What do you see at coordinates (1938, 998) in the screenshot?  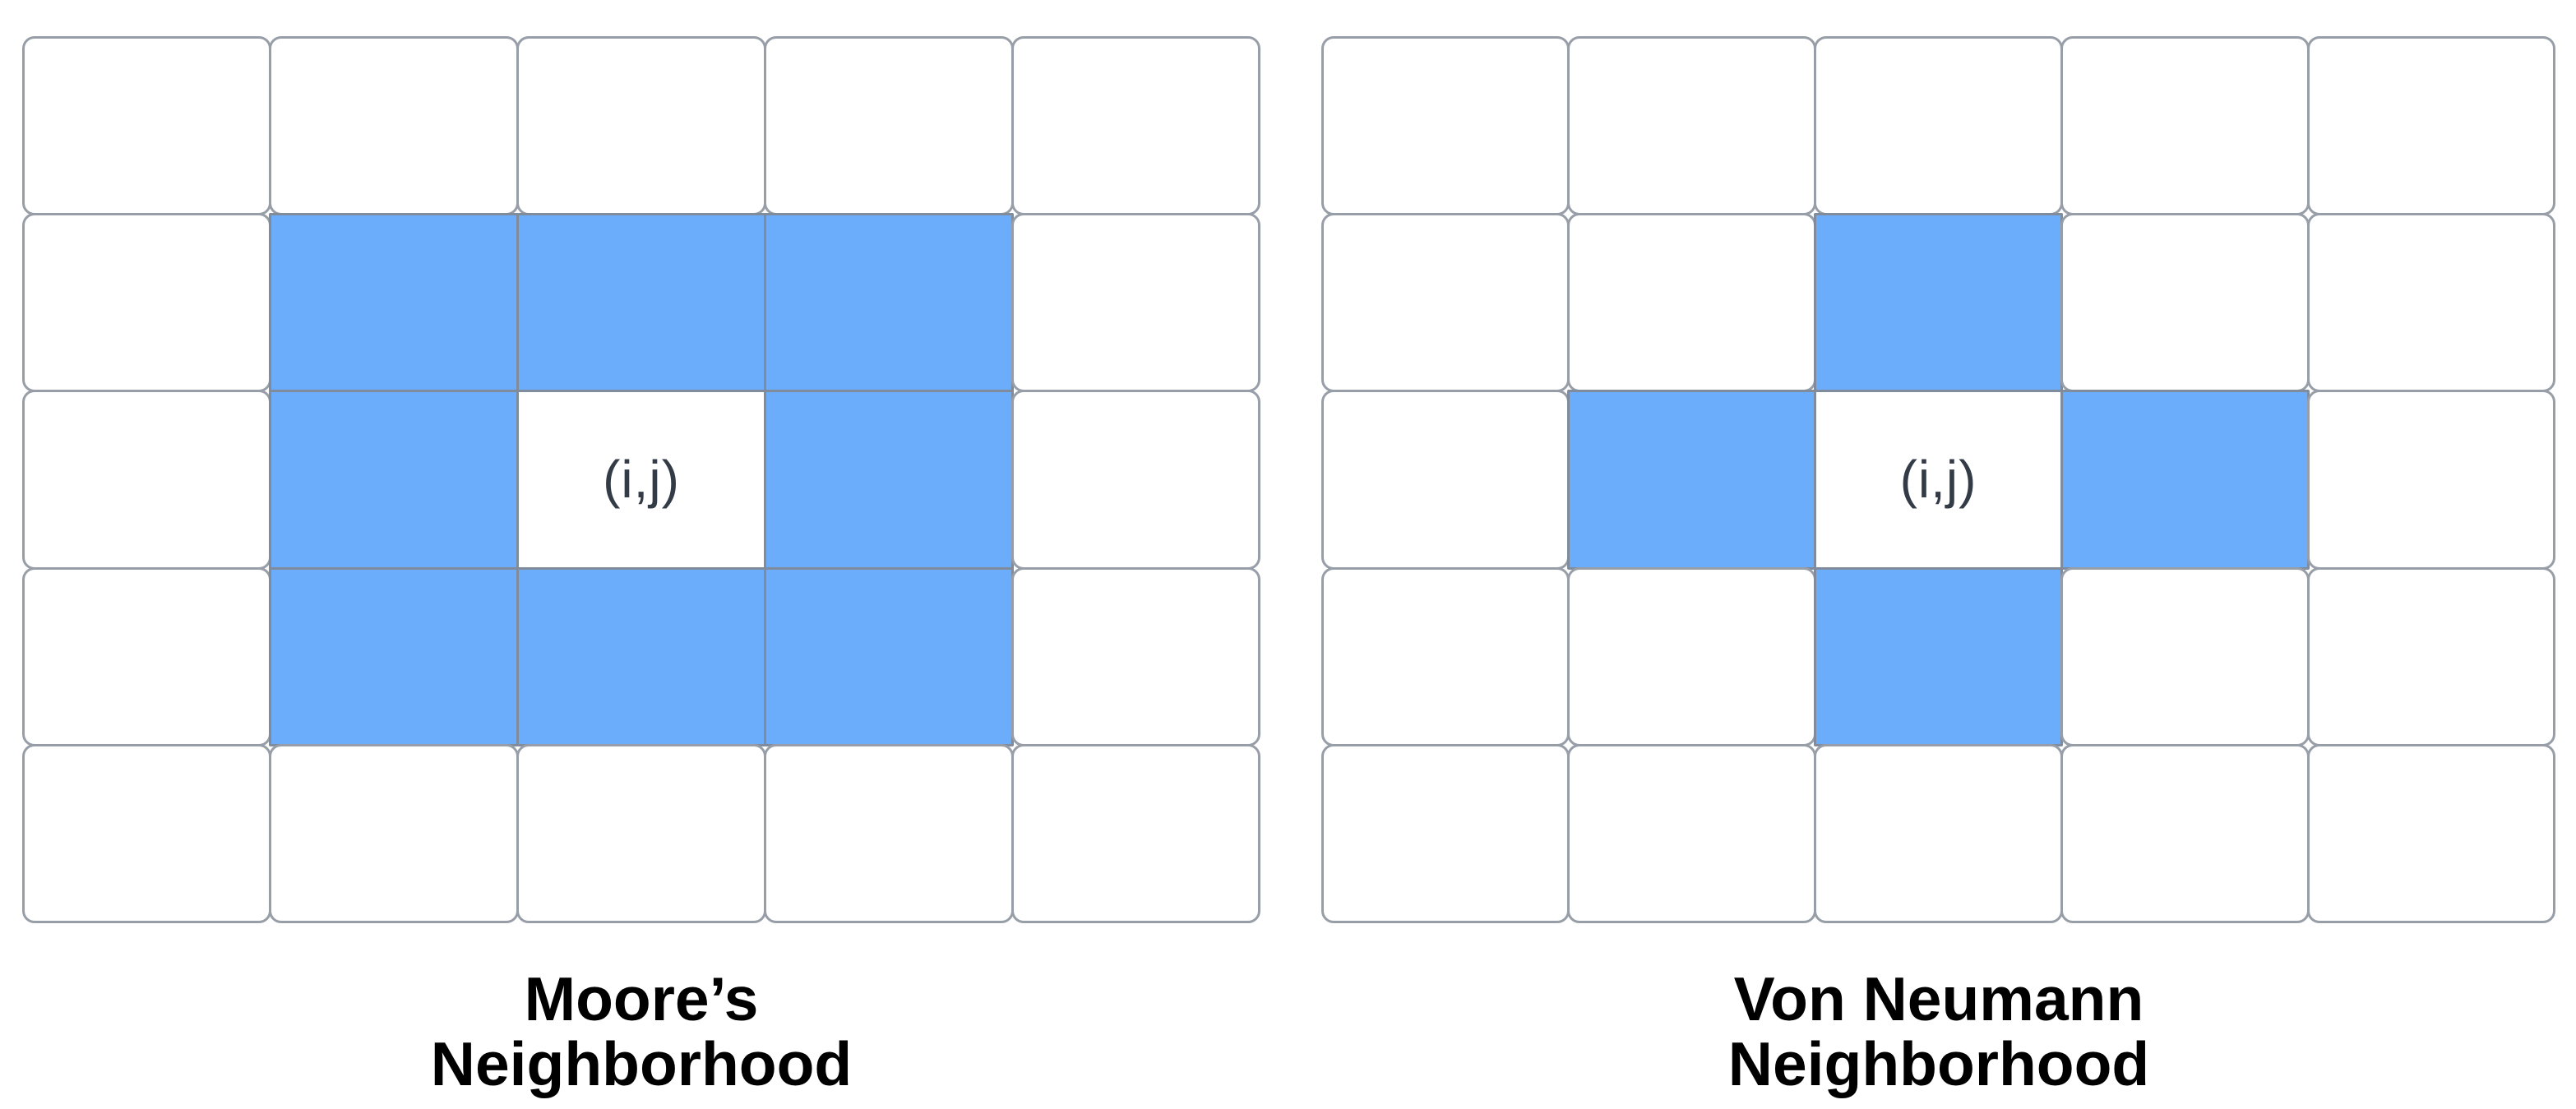 I see `von-neumann-caption-line1: Von Neumann` at bounding box center [1938, 998].